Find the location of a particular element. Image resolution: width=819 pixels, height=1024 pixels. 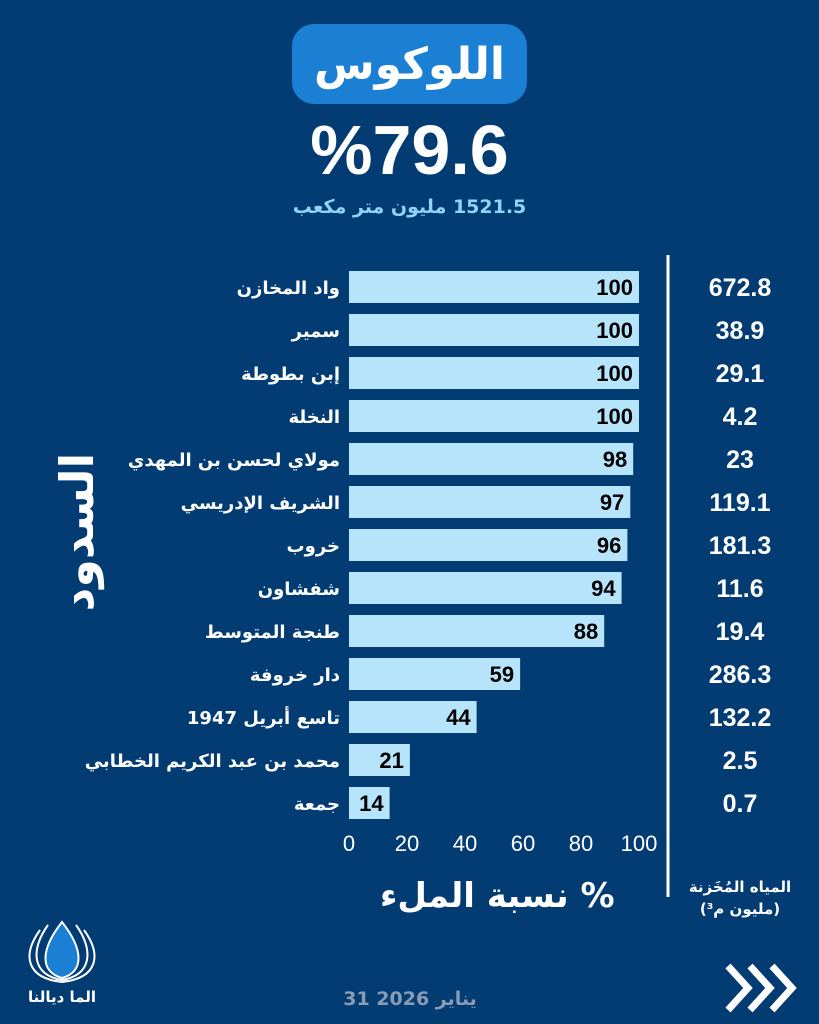

bar-value-label: 44 is located at coordinates (458, 717).